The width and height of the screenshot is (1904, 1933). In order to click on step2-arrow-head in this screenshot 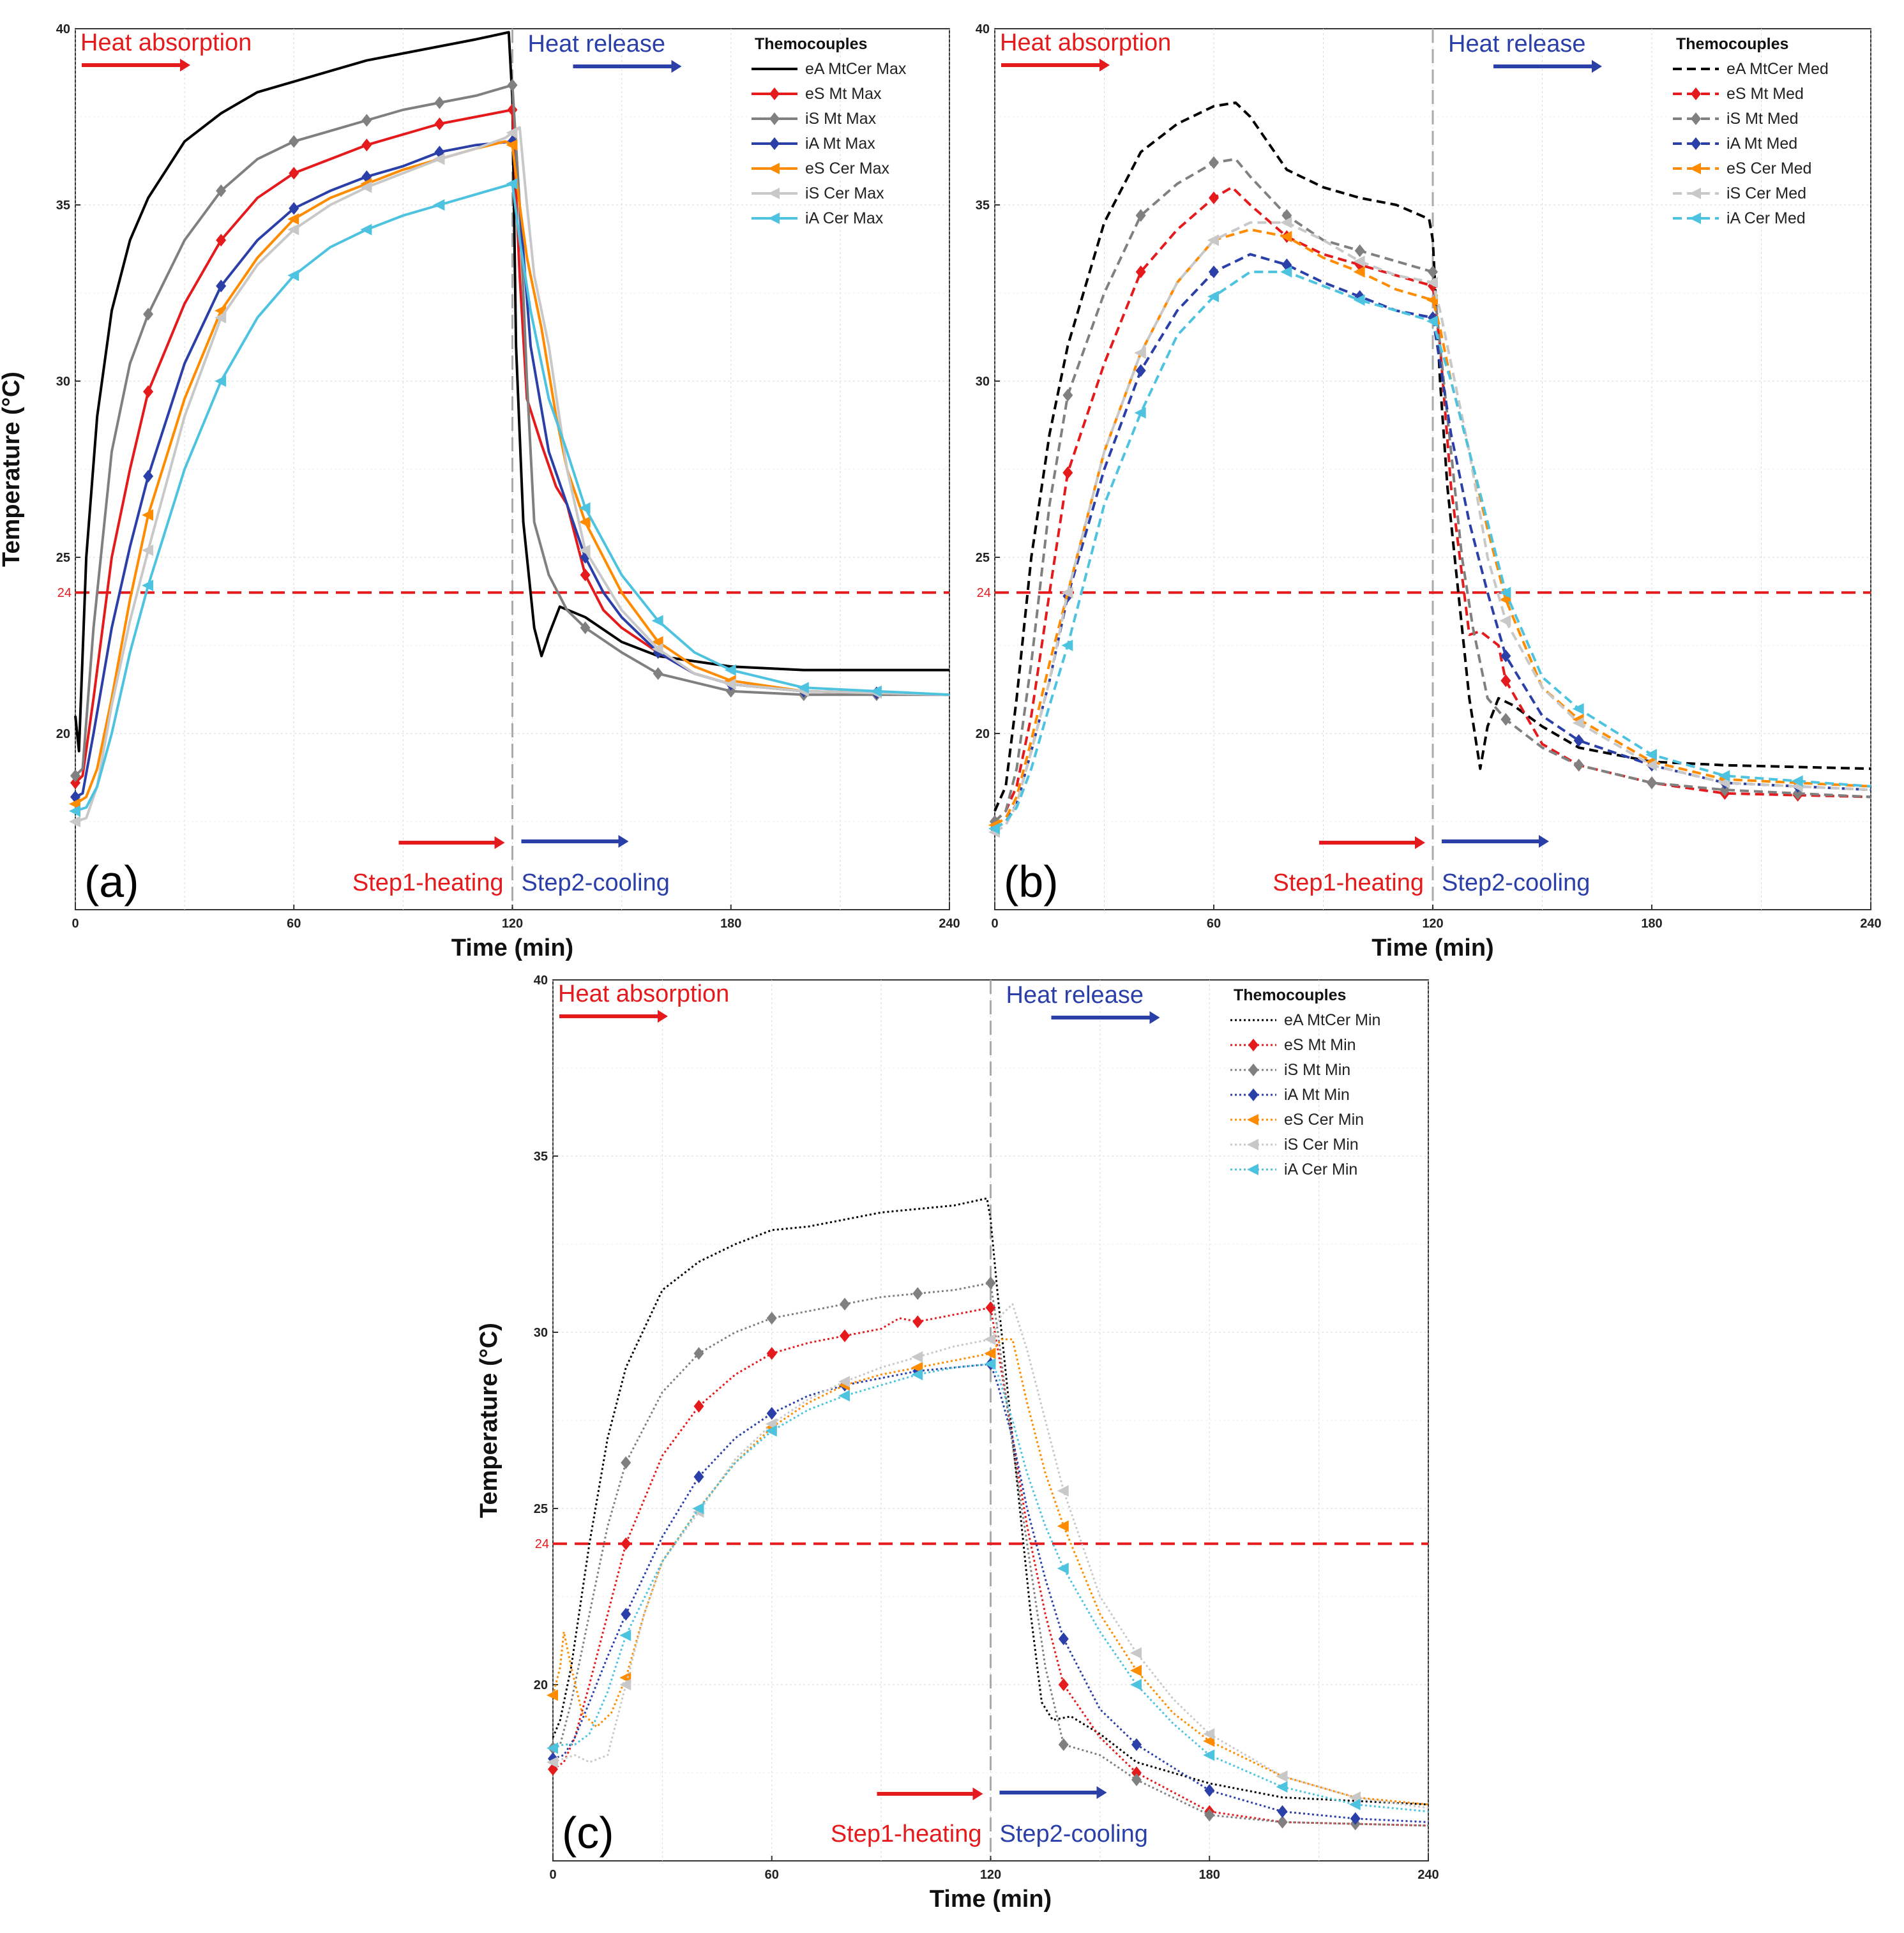, I will do `click(1101, 1792)`.